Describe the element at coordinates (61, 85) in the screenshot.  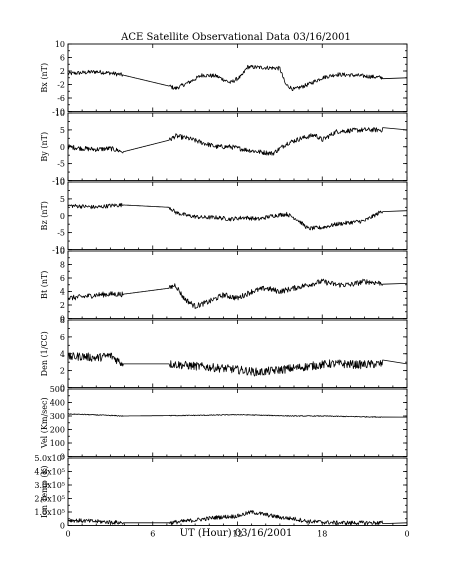
I see `y-tick-label: -2` at that location.